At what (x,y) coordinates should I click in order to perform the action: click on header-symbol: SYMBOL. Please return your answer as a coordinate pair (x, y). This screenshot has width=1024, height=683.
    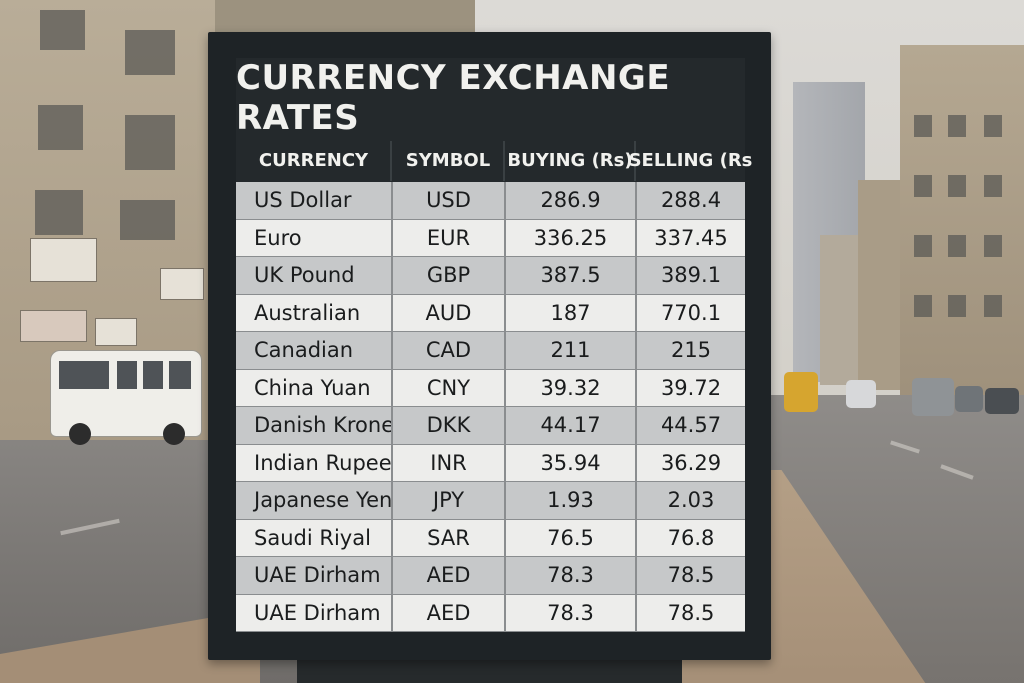
    Looking at the image, I should click on (448, 160).